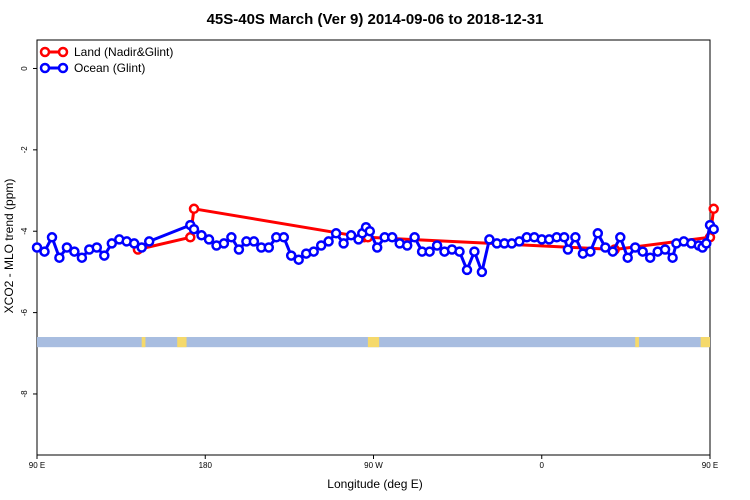 Image resolution: width=750 pixels, height=500 pixels. I want to click on land-mask-band, so click(373, 342).